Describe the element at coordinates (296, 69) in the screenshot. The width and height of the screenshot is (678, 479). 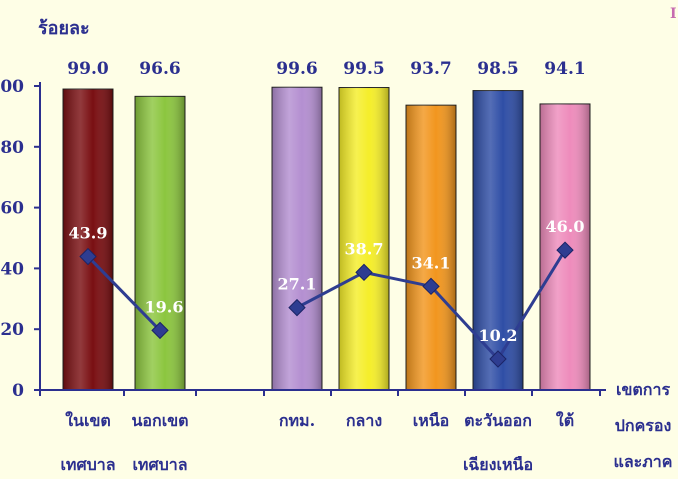
I see `bar-value-label: 99.6` at that location.